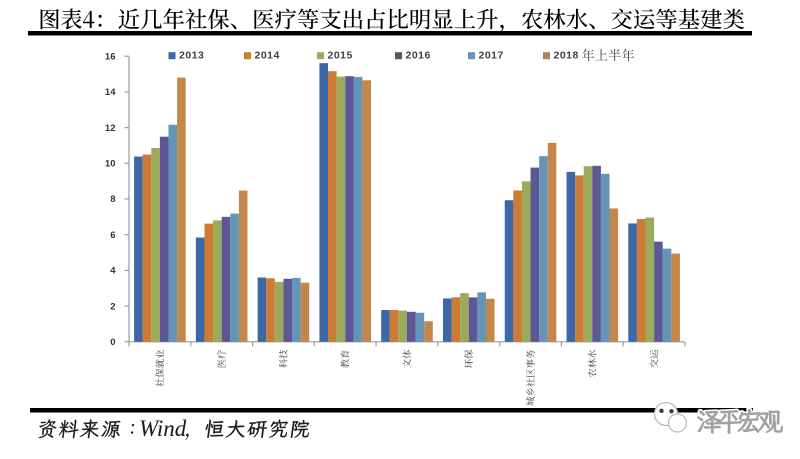  What do you see at coordinates (112, 235) in the screenshot?
I see `svg-text: 6` at bounding box center [112, 235].